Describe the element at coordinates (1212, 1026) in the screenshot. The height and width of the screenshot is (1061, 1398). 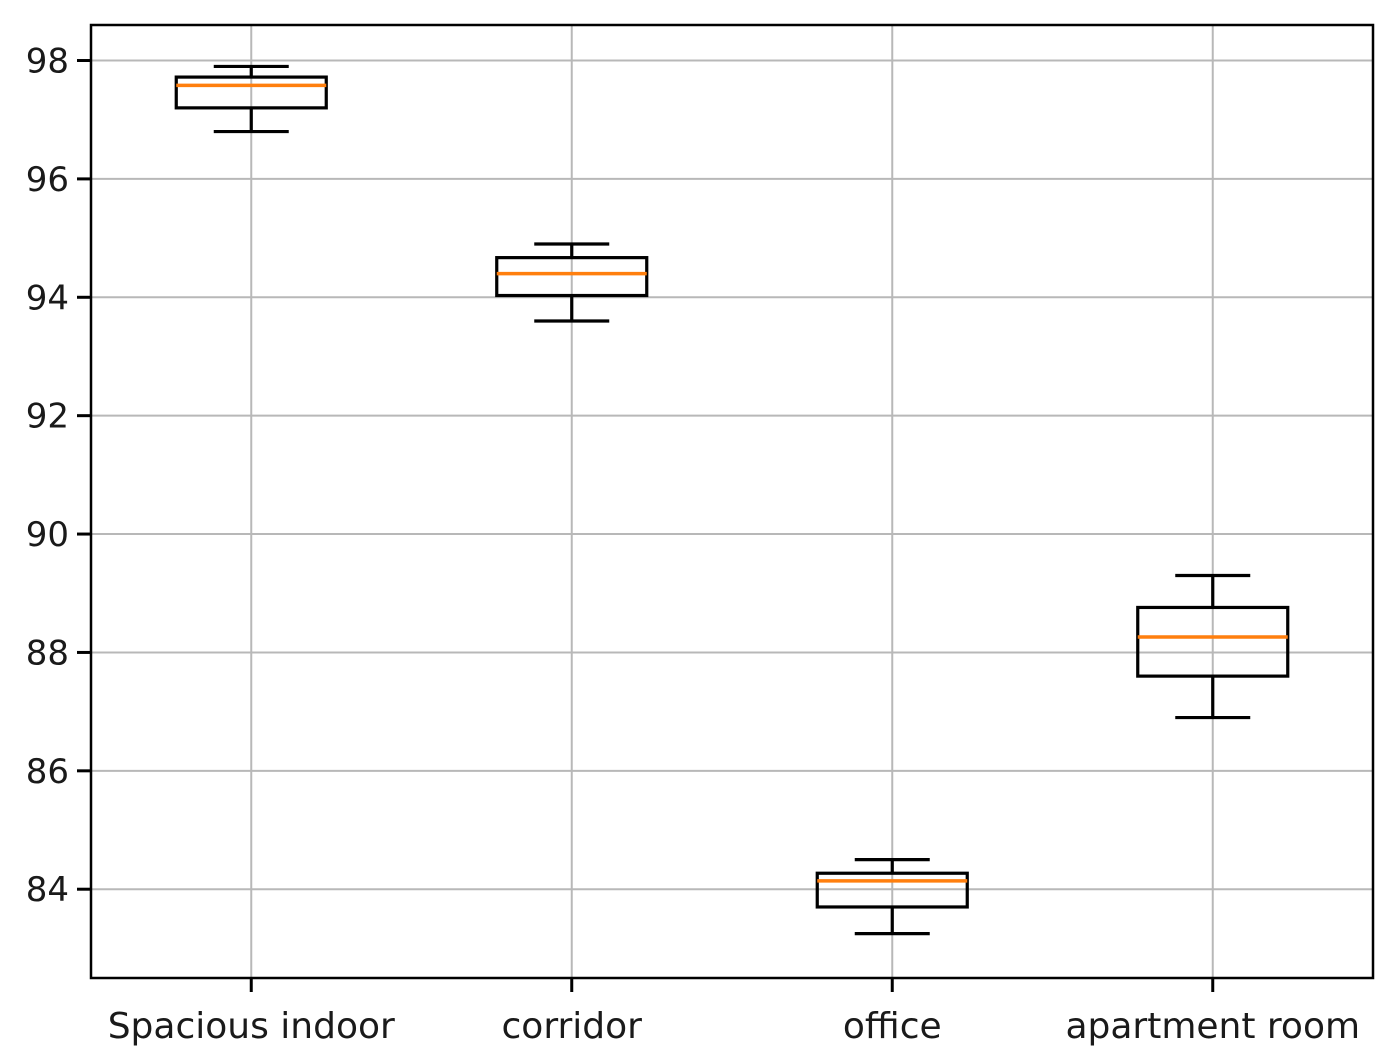
I see `x-tick-label: apartment room` at that location.